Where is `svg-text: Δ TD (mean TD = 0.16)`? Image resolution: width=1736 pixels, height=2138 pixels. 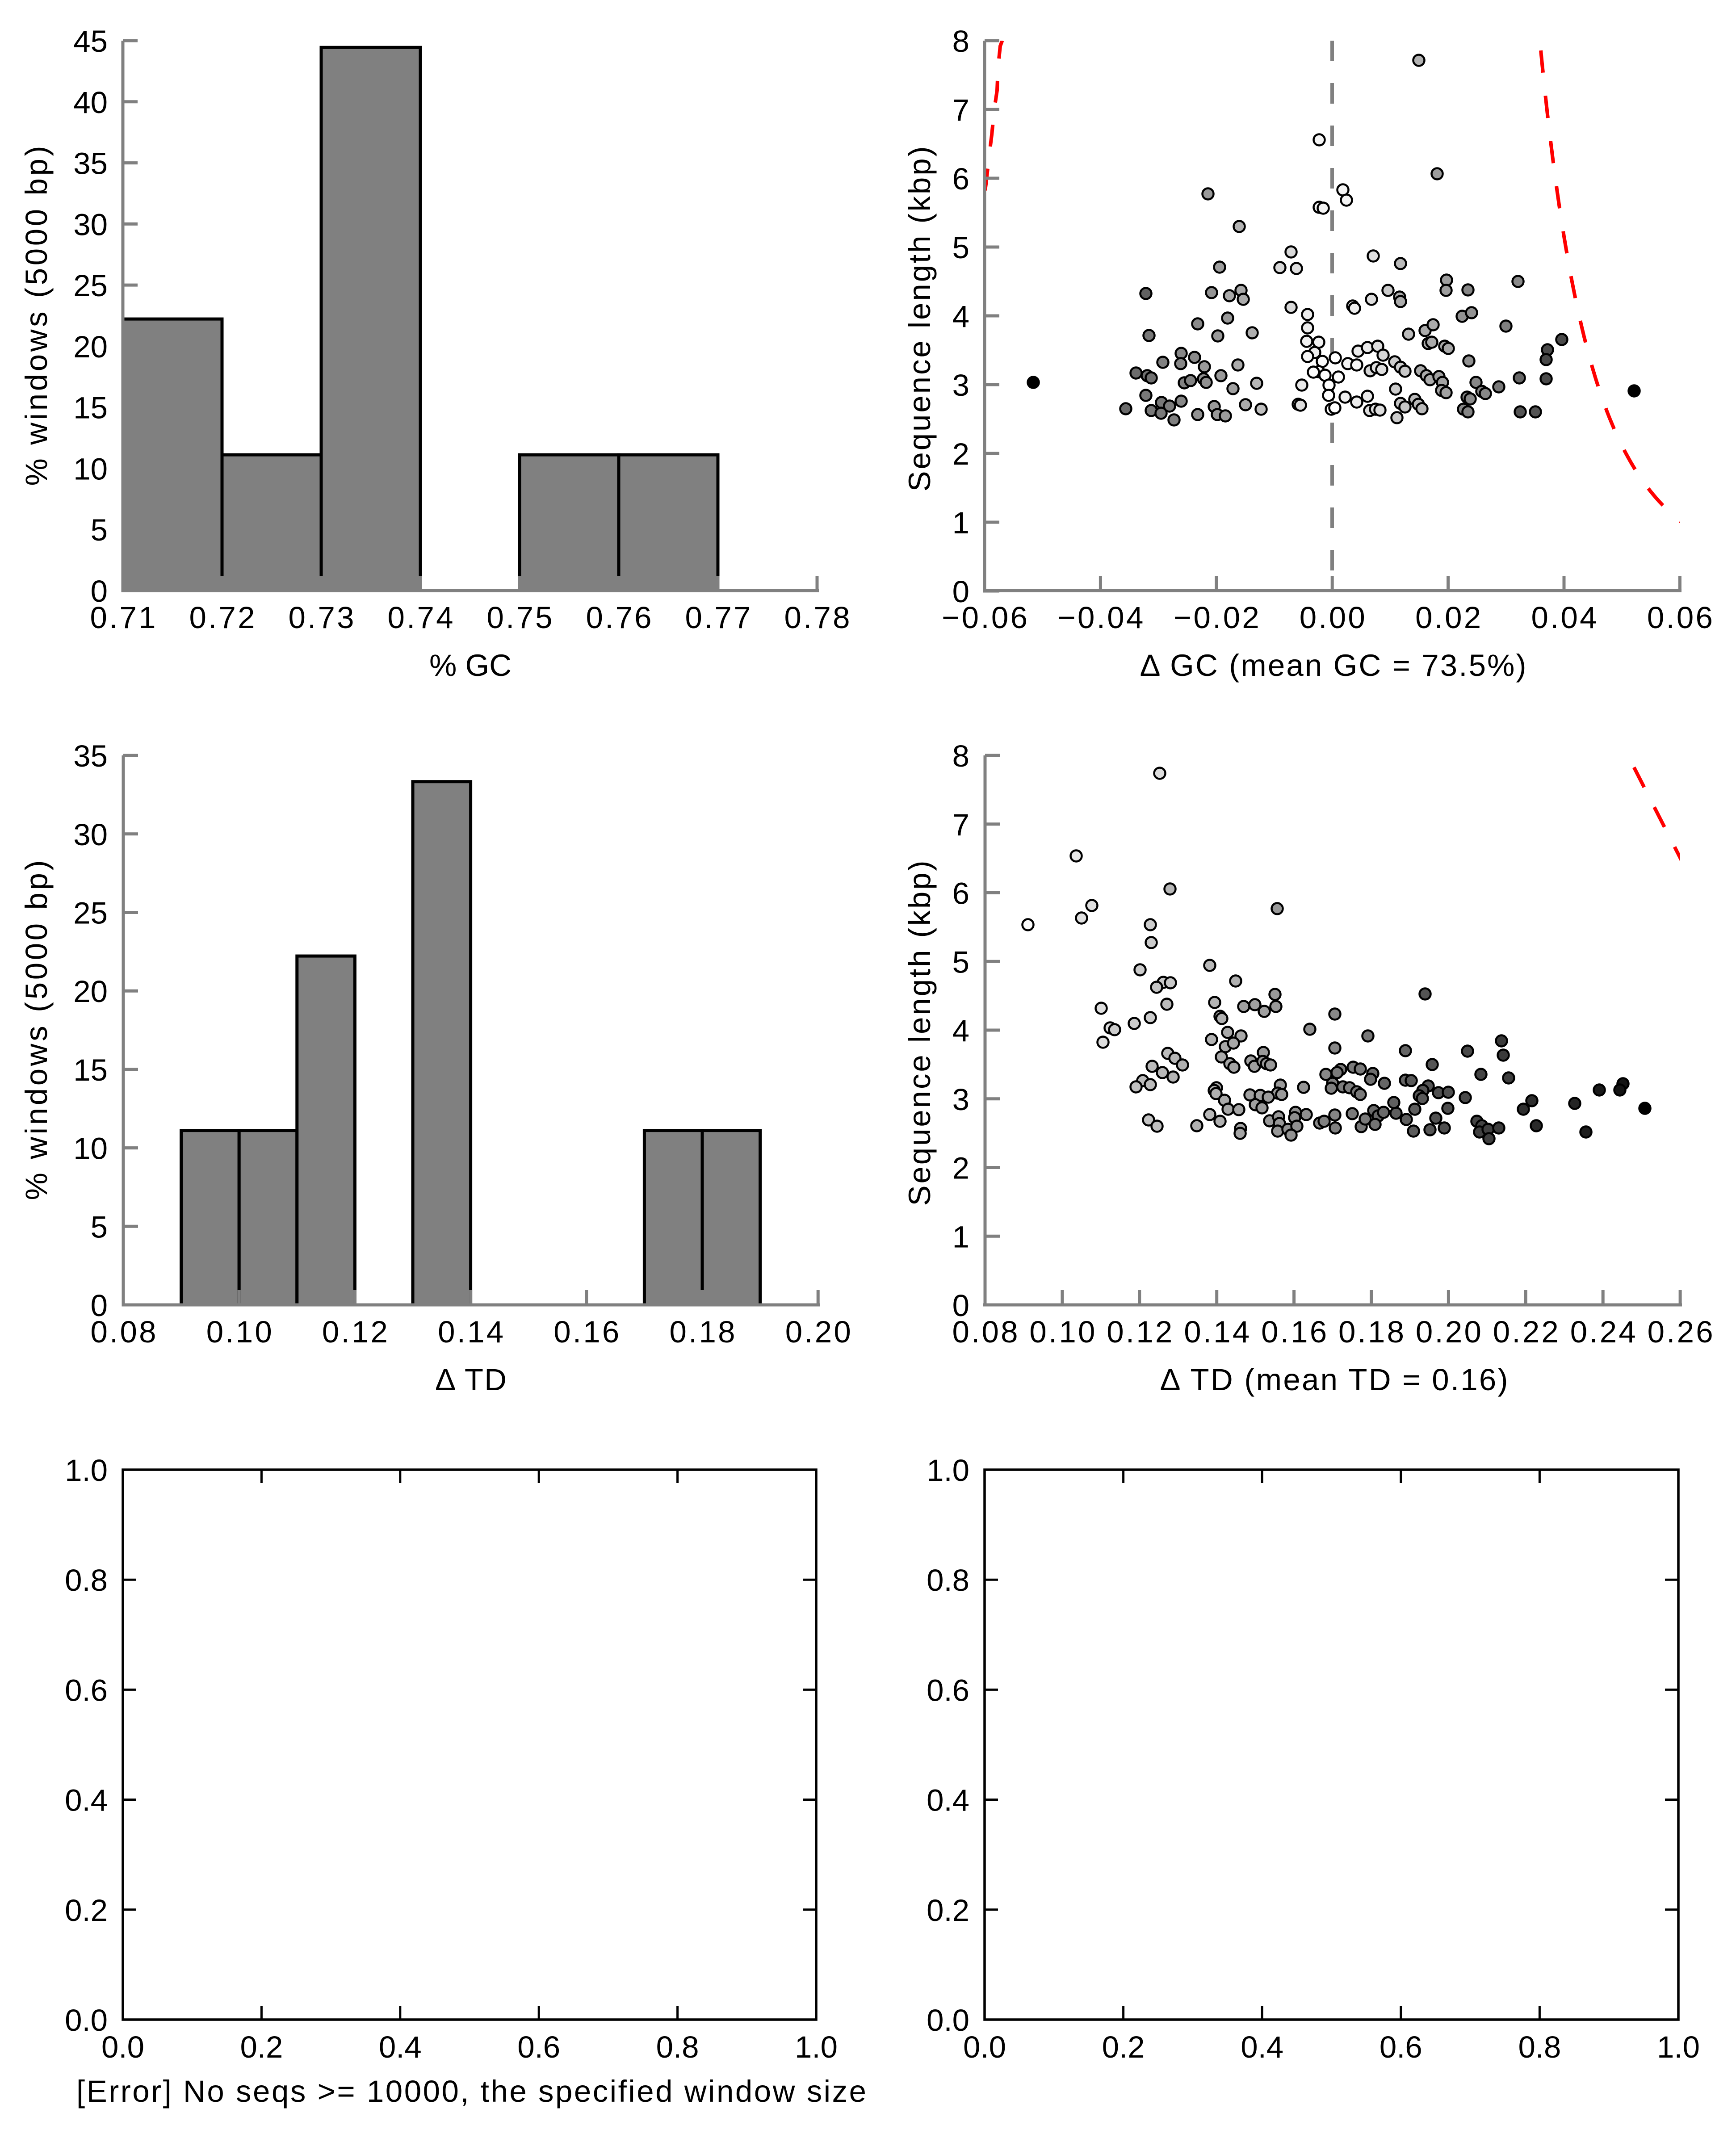 svg-text: Δ TD (mean TD = 0.16) is located at coordinates (1334, 1380).